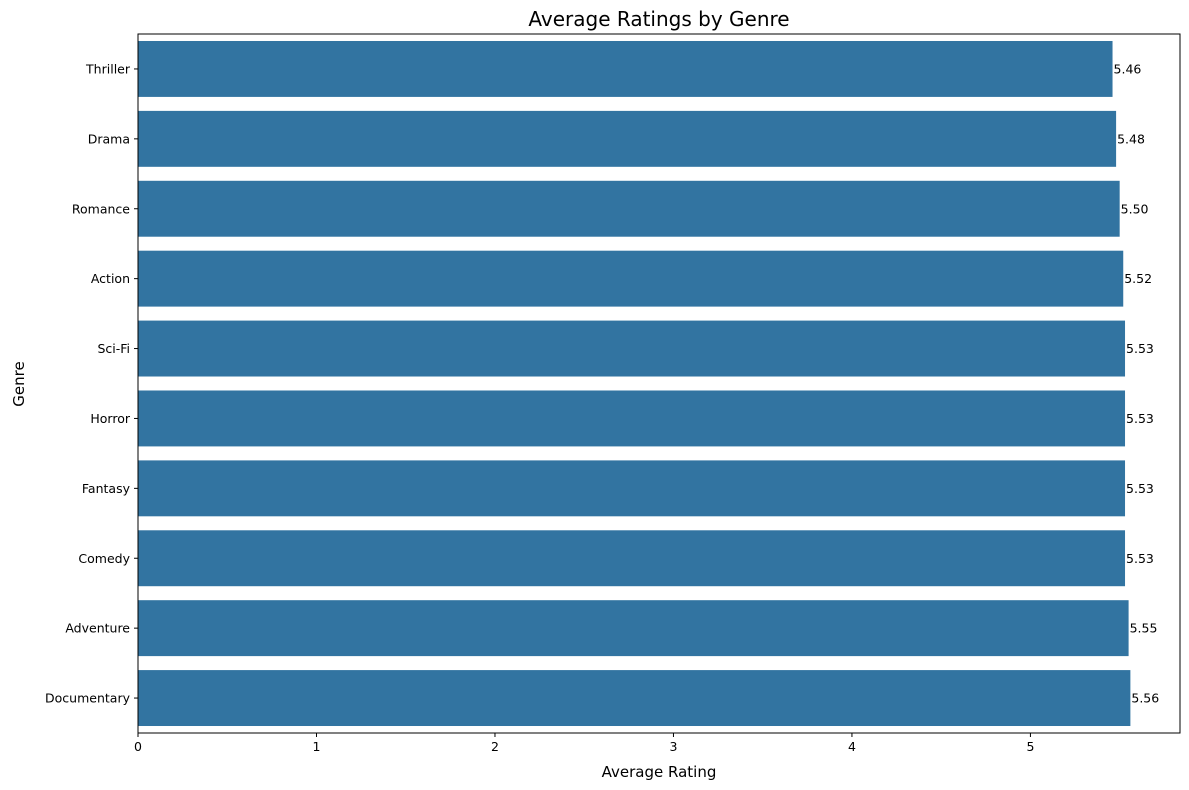  What do you see at coordinates (632, 488) in the screenshot?
I see `bar-fantasy` at bounding box center [632, 488].